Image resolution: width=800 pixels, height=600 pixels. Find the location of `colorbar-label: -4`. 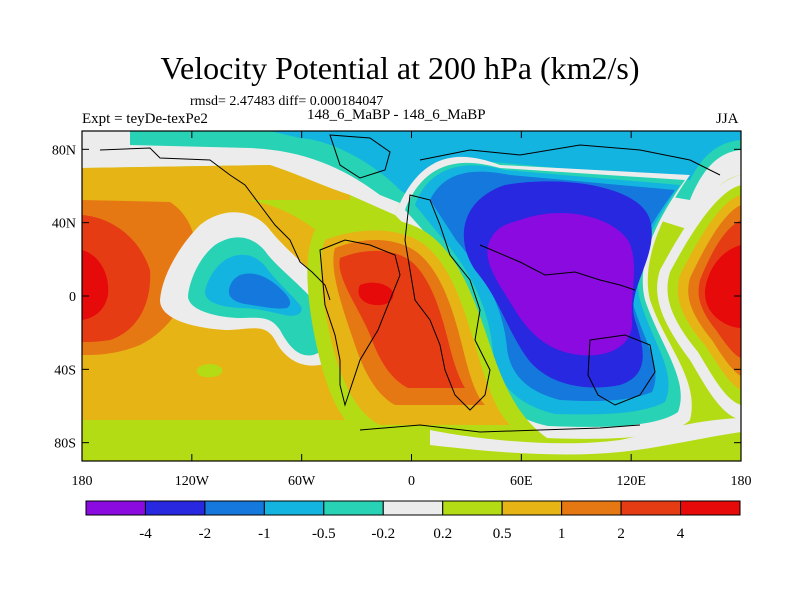

colorbar-label: -4 is located at coordinates (145, 534).